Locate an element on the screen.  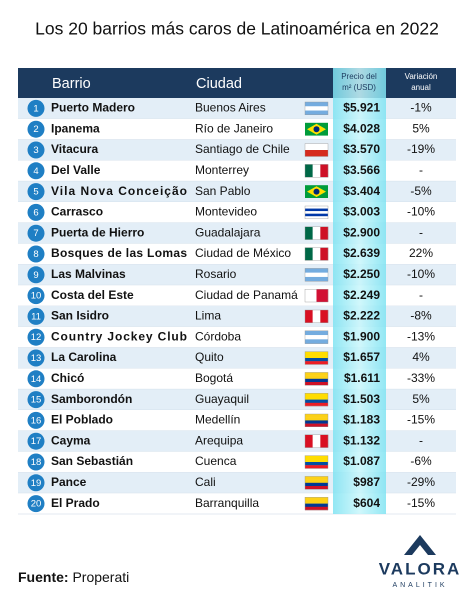
barrio: Chicó is located at coordinates (67, 378).